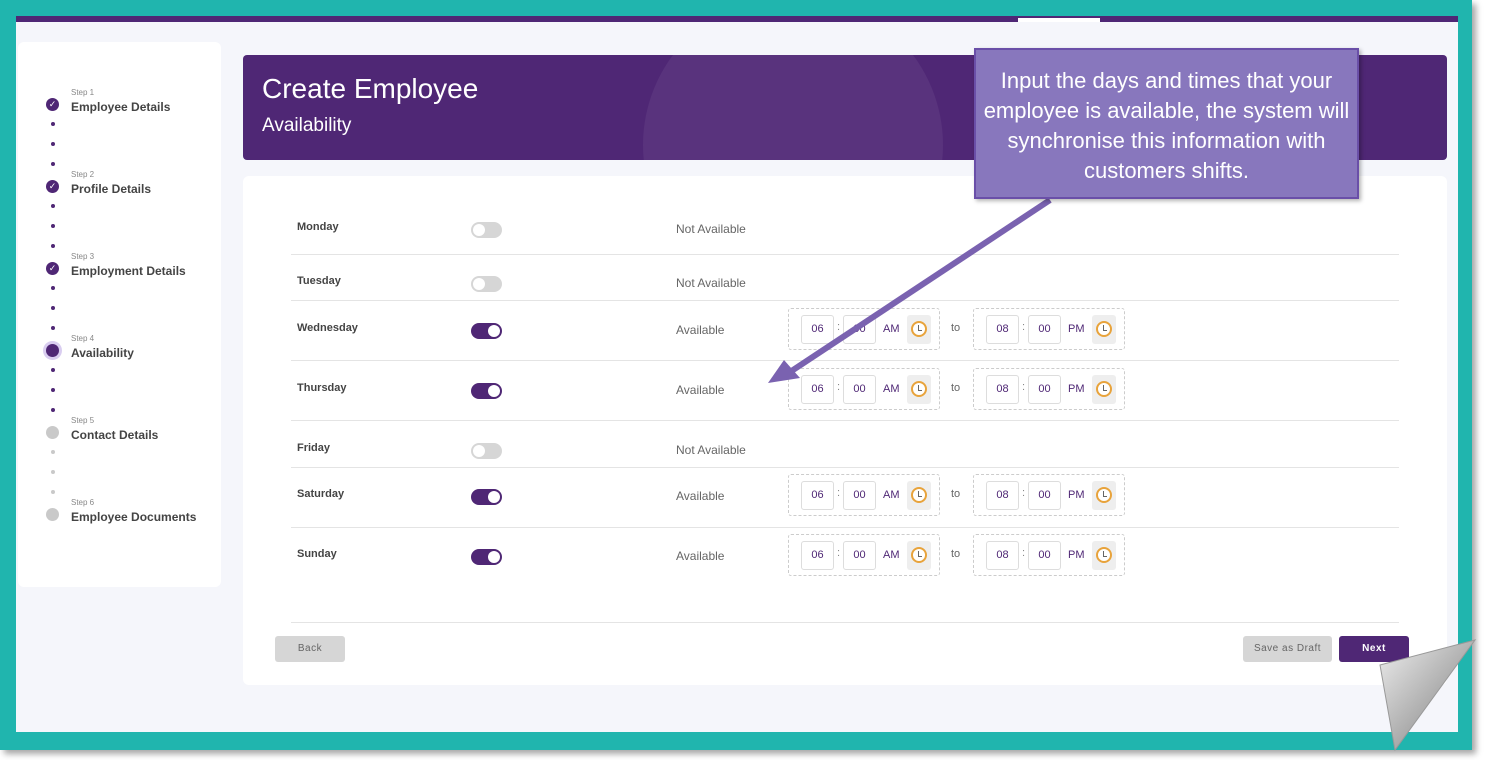 This screenshot has width=1485, height=760. Describe the element at coordinates (711, 450) in the screenshot. I see `availability-status: Not Available` at that location.